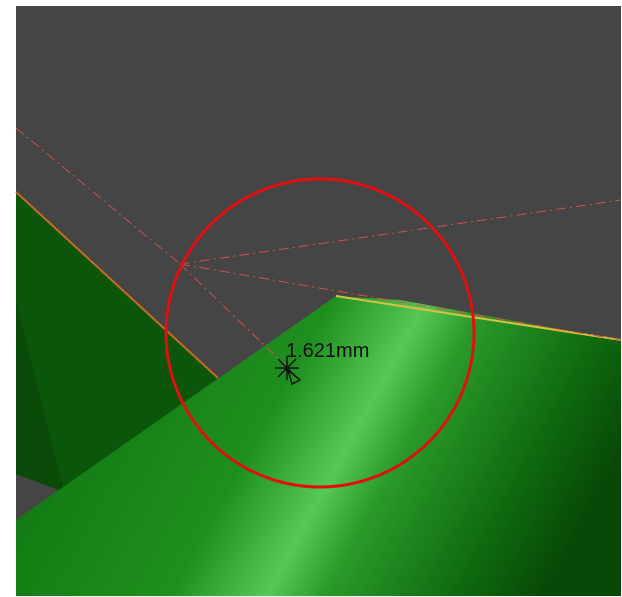 Image resolution: width=622 pixels, height=597 pixels. Describe the element at coordinates (288, 371) in the screenshot. I see `crosshair-snap-icon` at that location.